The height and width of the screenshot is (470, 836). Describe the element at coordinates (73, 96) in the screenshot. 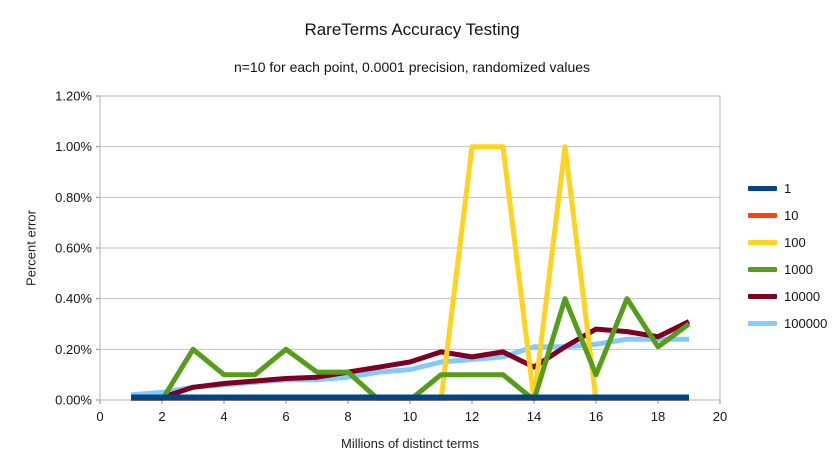

I see `y-tick-label: 1.20%` at that location.